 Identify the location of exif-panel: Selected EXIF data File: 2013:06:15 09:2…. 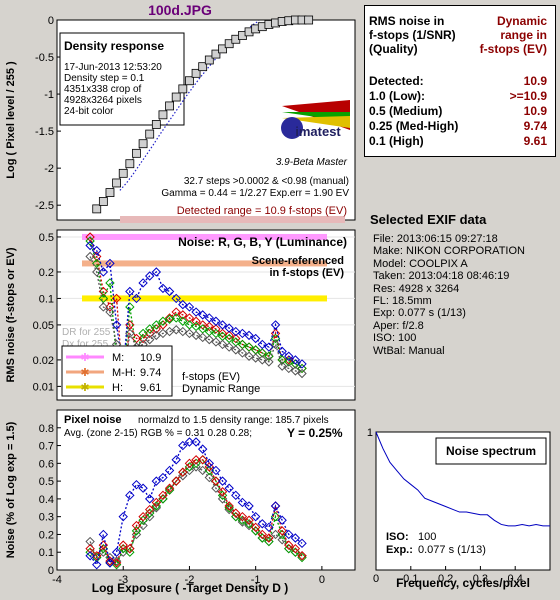
(463, 284).